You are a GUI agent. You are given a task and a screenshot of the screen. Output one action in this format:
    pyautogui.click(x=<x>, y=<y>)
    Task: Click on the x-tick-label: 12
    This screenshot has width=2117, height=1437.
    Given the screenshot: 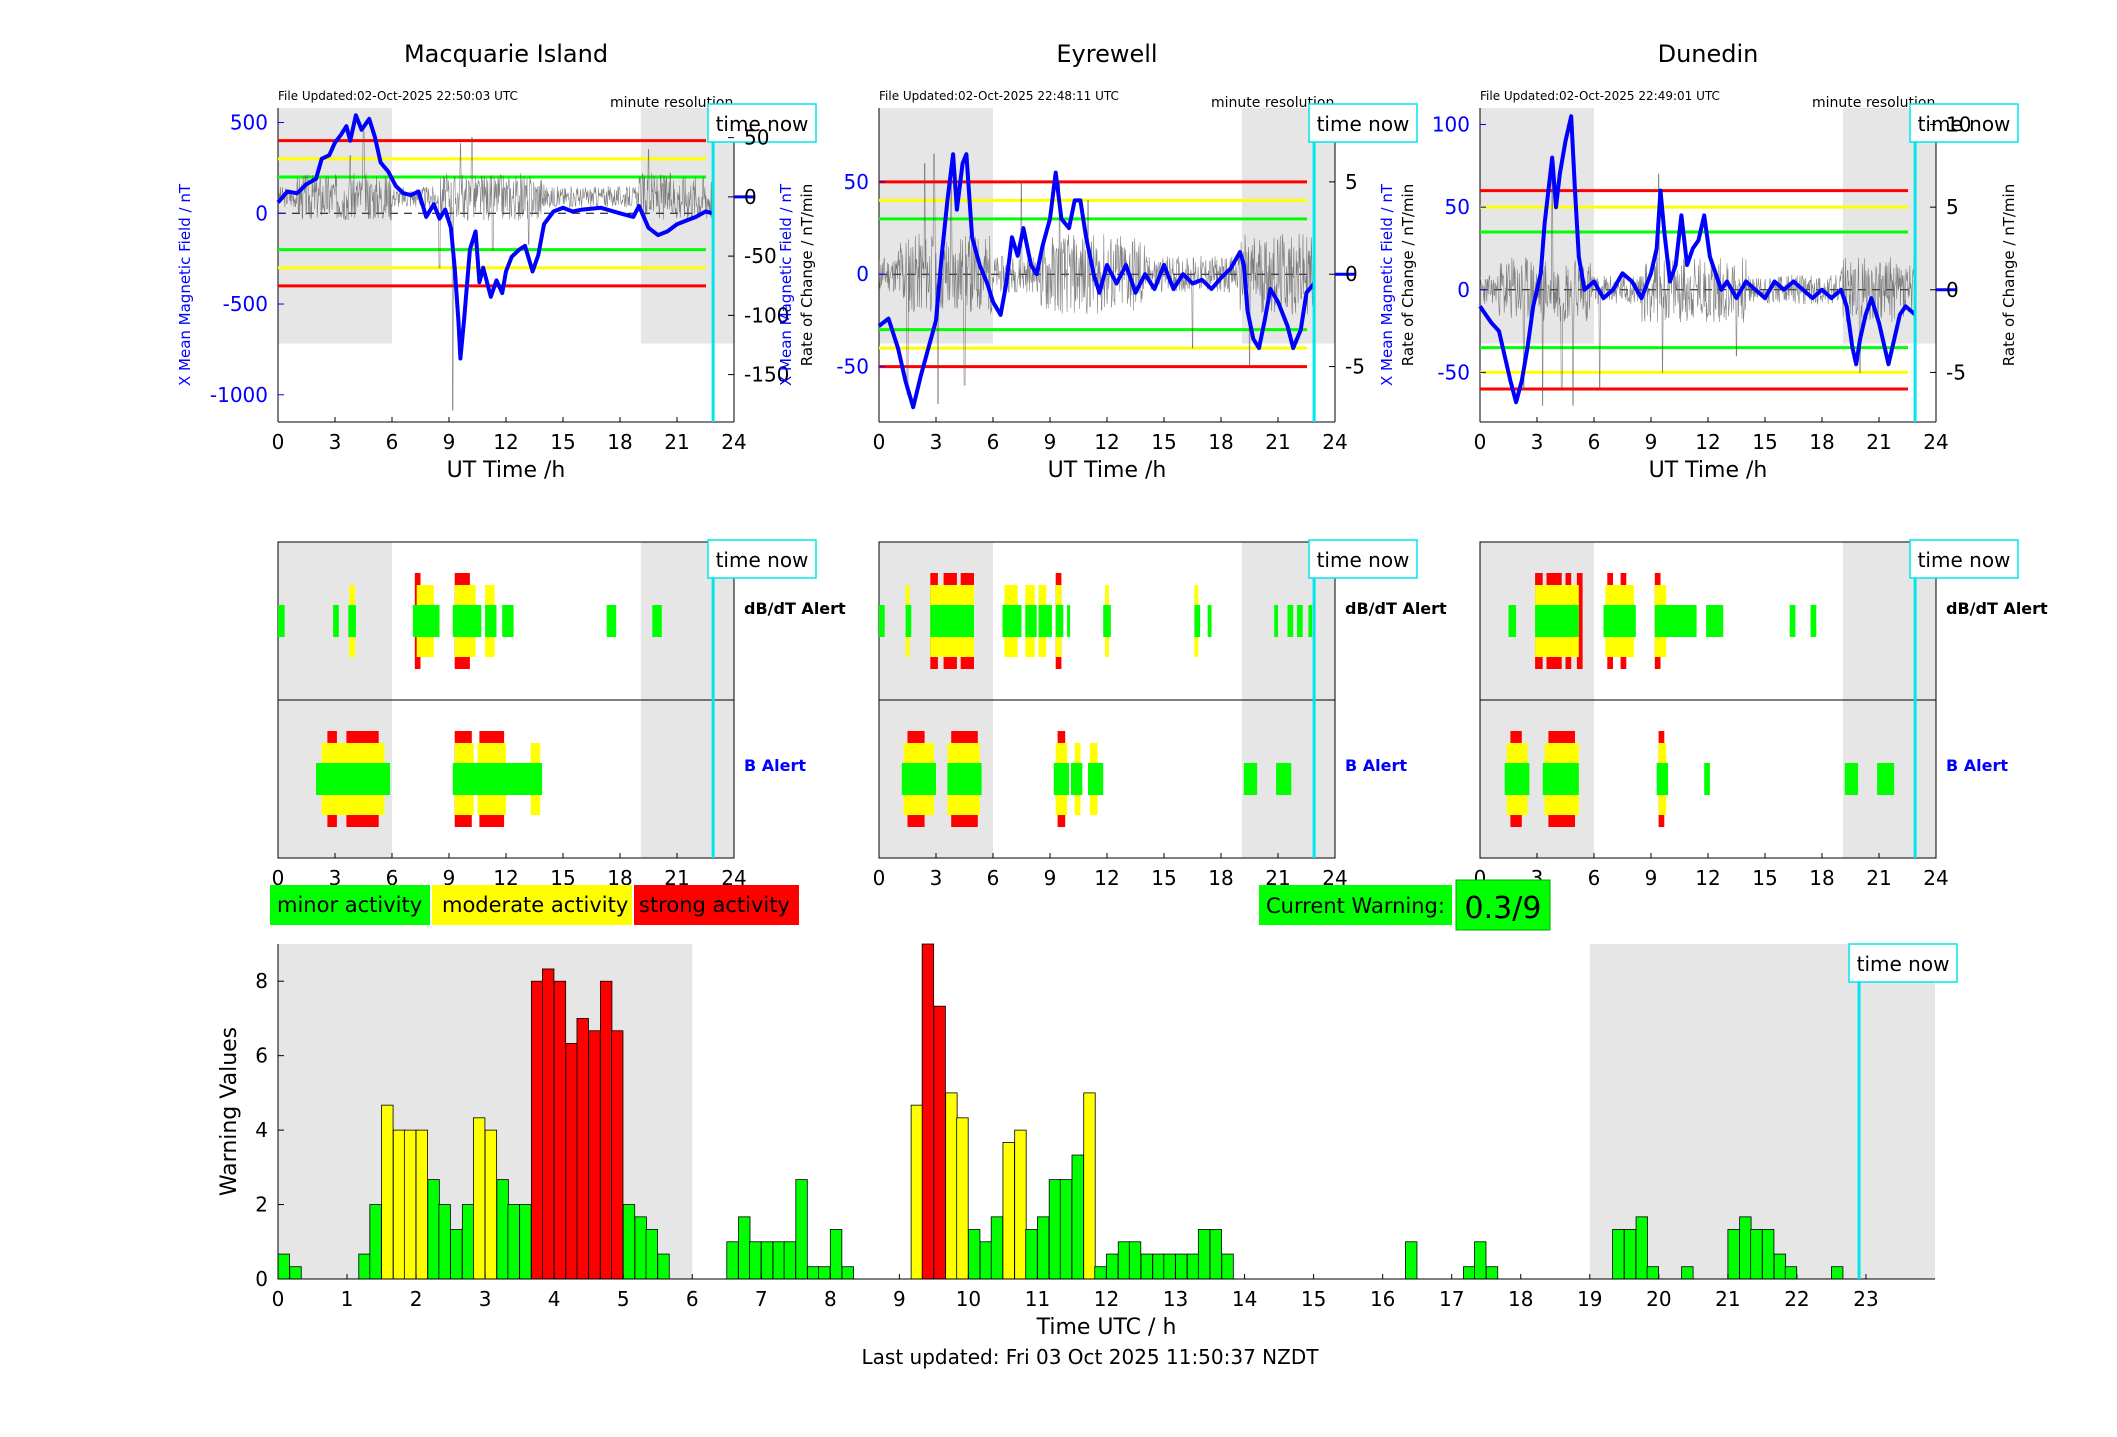 What is the action you would take?
    pyautogui.click(x=505, y=442)
    